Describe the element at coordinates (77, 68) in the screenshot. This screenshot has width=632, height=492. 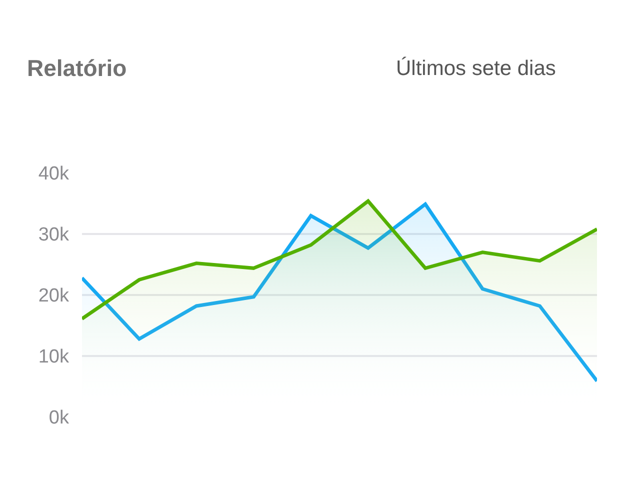
I see `chart-title: Relatório` at that location.